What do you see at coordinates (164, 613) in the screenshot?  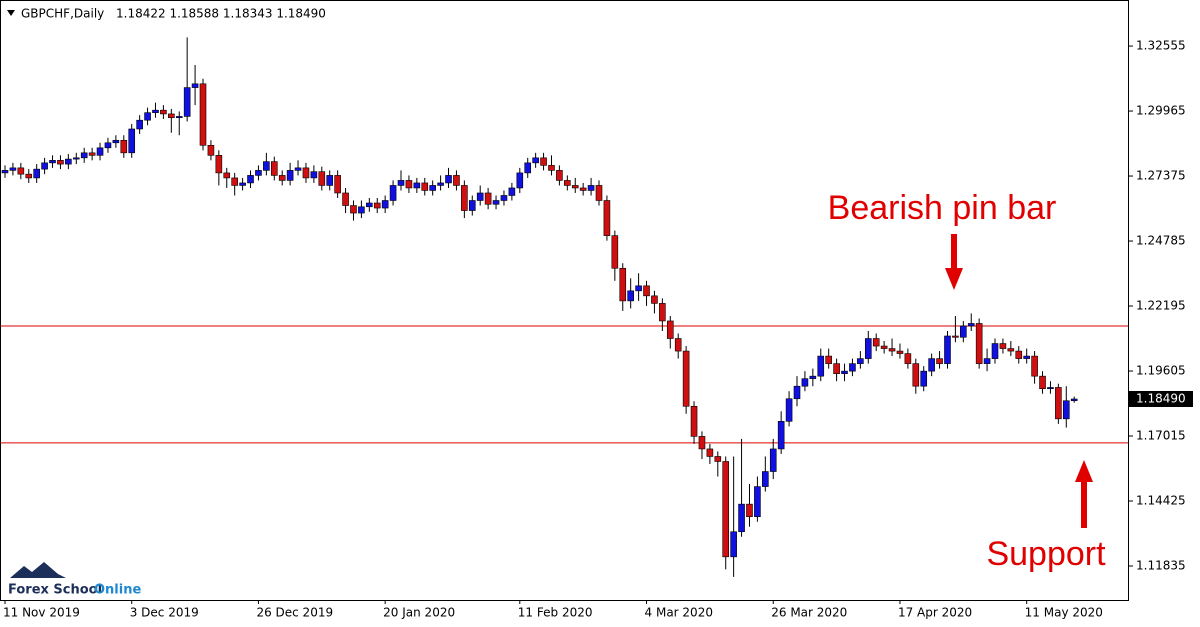 I see `x-tick-label: 3 Dec 2019` at bounding box center [164, 613].